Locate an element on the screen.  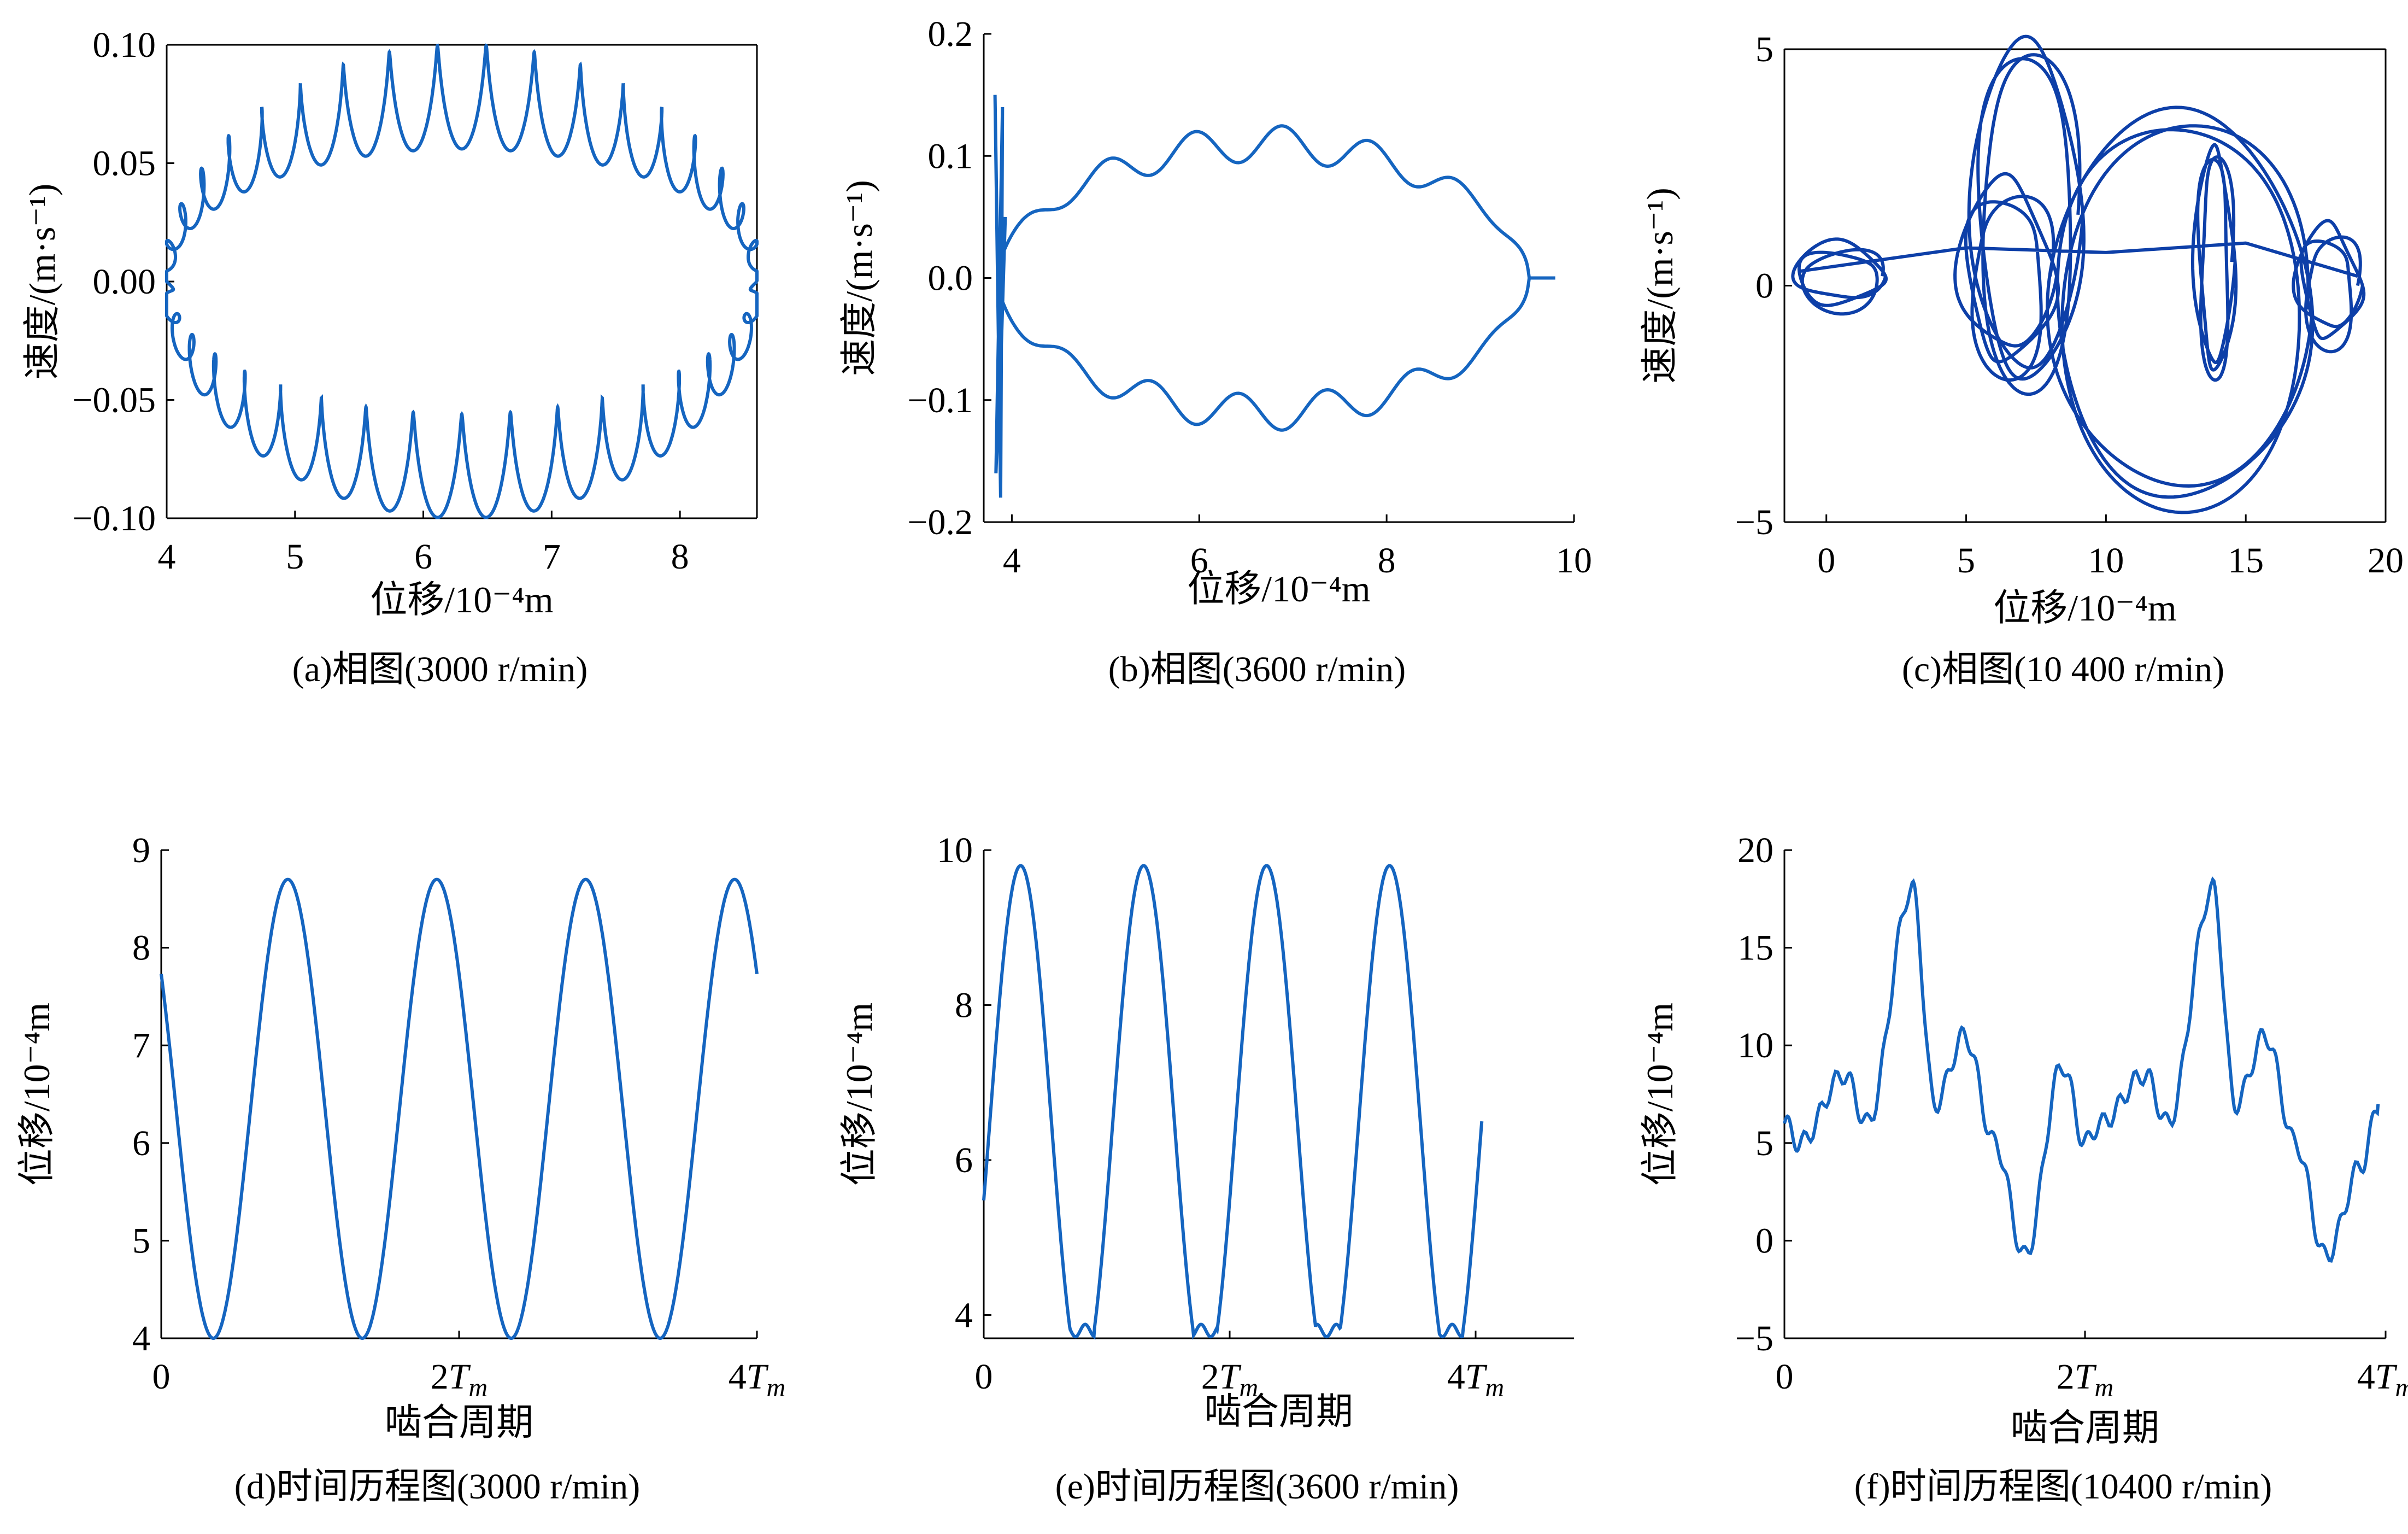
y-tick-label-a-0: −0.10 is located at coordinates (114, 518).